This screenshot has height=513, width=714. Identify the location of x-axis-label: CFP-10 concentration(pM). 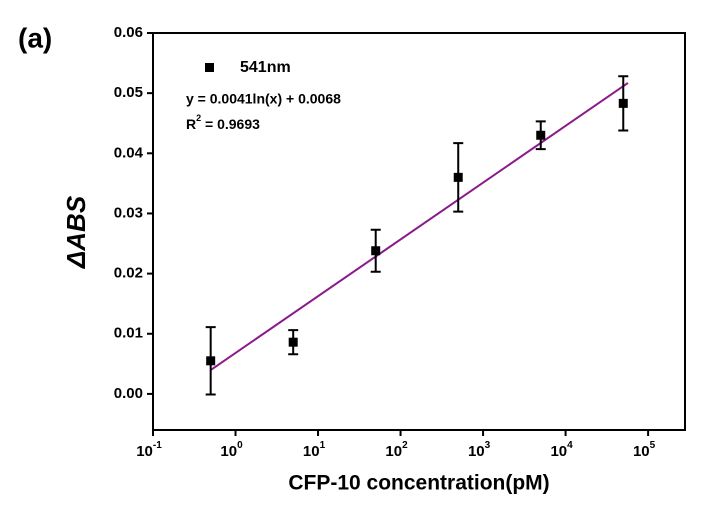
(418, 483).